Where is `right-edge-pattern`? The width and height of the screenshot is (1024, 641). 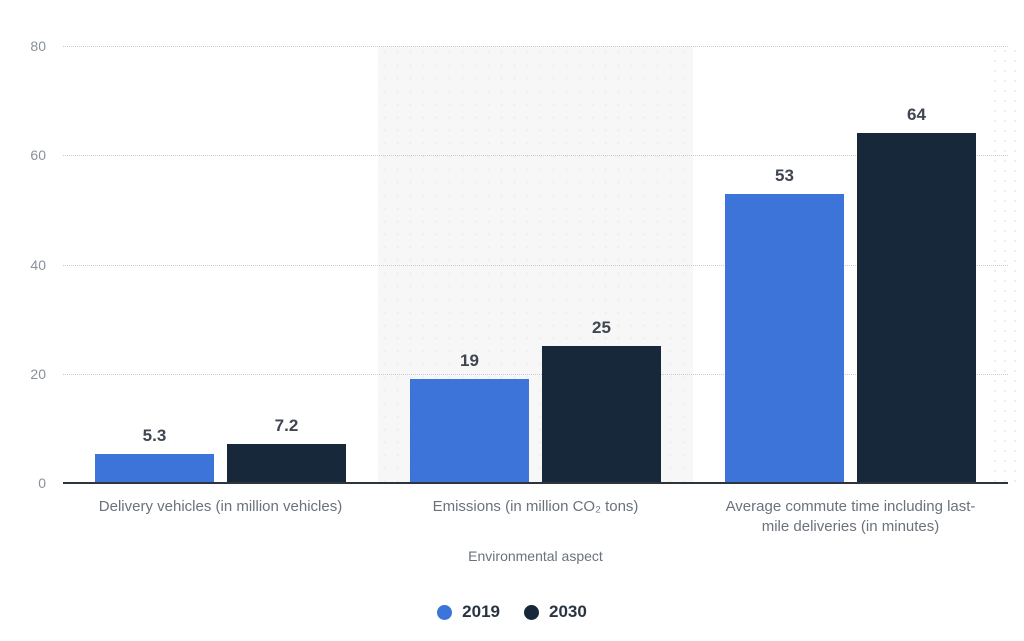 right-edge-pattern is located at coordinates (1007, 264).